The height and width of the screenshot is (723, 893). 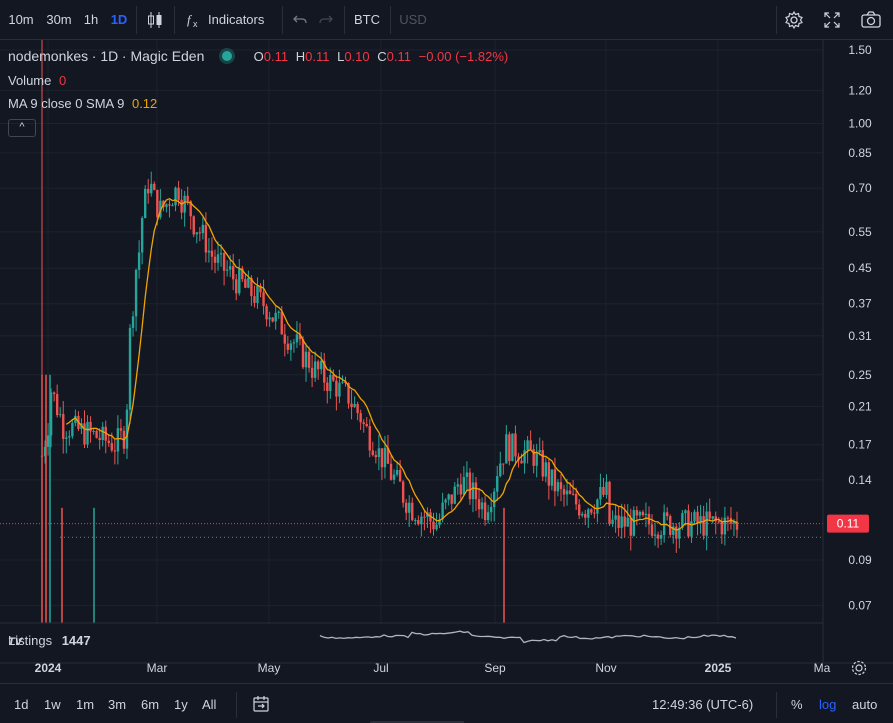 What do you see at coordinates (82, 103) in the screenshot?
I see `ma-legend: MA 9 close 0 SMA 9 0.12` at bounding box center [82, 103].